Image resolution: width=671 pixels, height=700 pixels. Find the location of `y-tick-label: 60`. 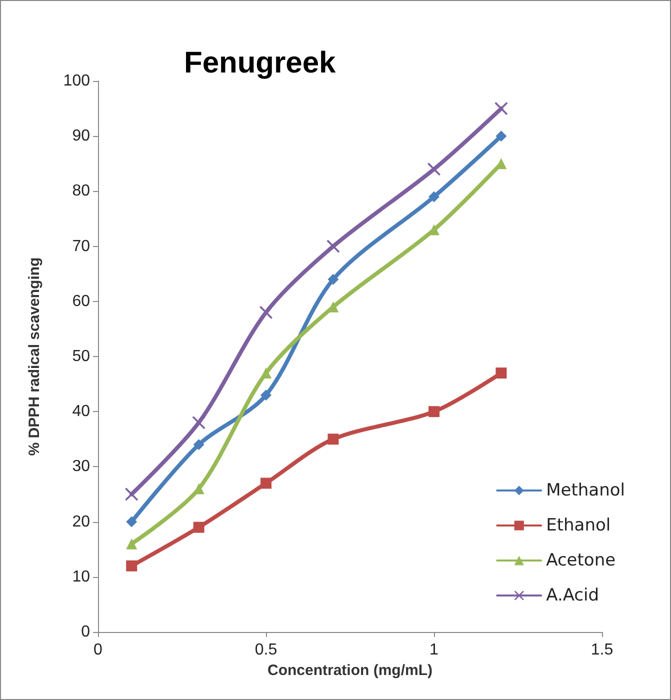

y-tick-label: 60 is located at coordinates (81, 301).